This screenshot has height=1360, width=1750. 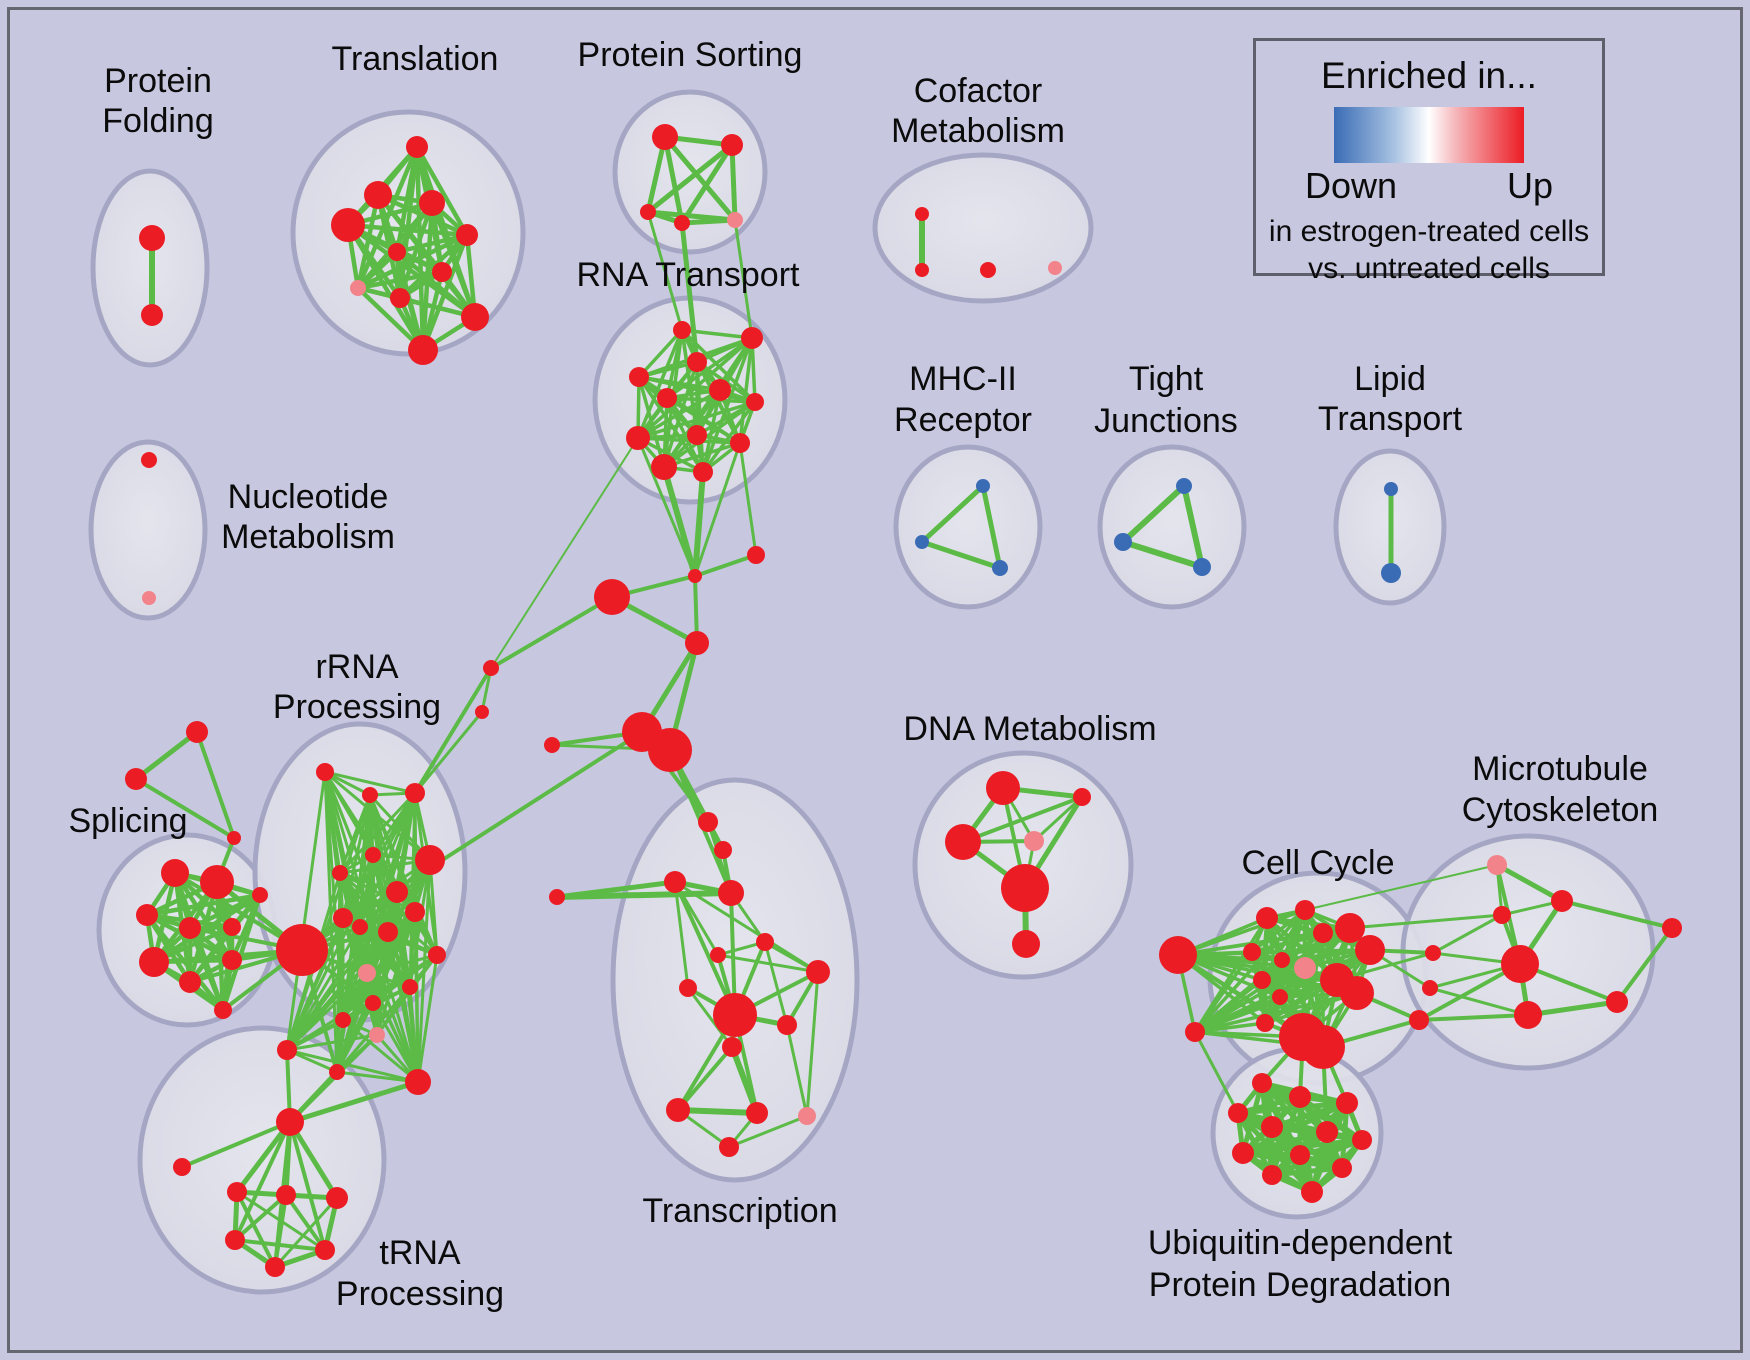 What do you see at coordinates (308, 497) in the screenshot?
I see `cluster-label-nucleotide_metabolism: Nucleotide` at bounding box center [308, 497].